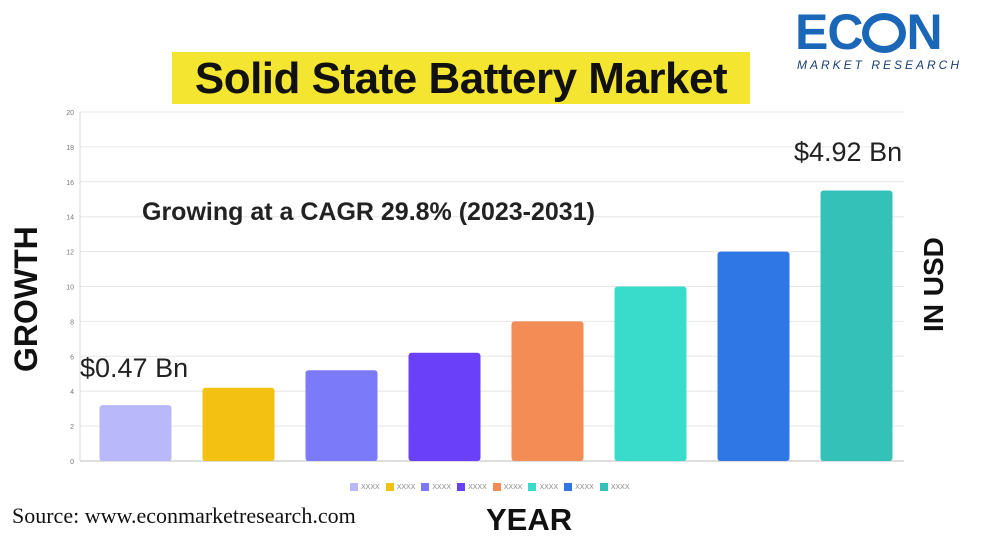  What do you see at coordinates (184, 515) in the screenshot?
I see `source-text: Source: www.econmarketresearch.com` at bounding box center [184, 515].